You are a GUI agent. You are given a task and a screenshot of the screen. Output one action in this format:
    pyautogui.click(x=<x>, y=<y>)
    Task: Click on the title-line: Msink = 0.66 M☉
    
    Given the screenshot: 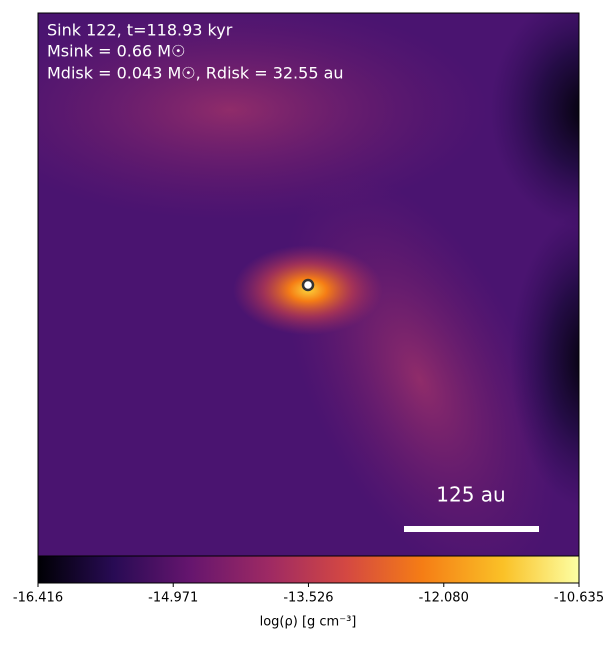 What is the action you would take?
    pyautogui.click(x=116, y=51)
    